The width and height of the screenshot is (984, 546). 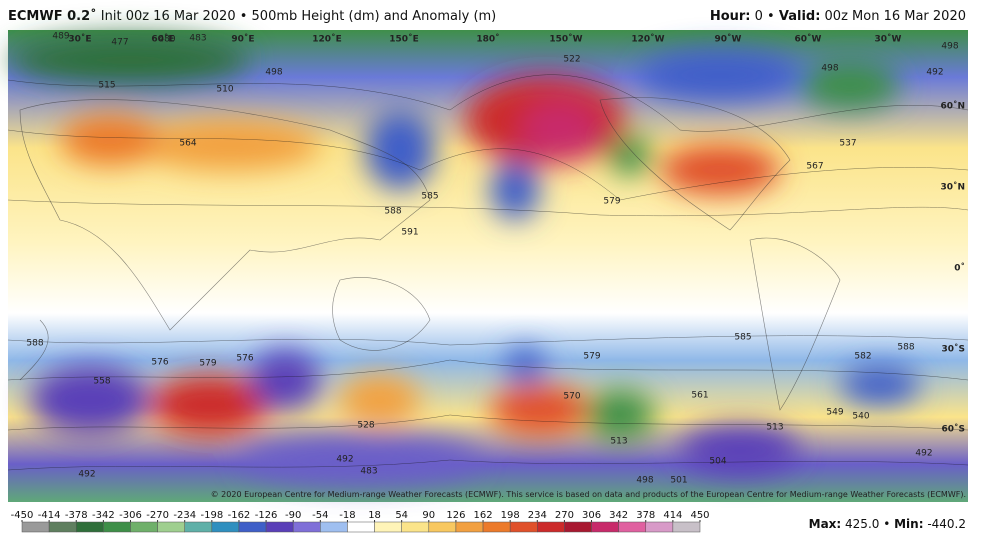 What do you see at coordinates (184, 515) in the screenshot?
I see `colorbar-tick-label: -234` at bounding box center [184, 515].